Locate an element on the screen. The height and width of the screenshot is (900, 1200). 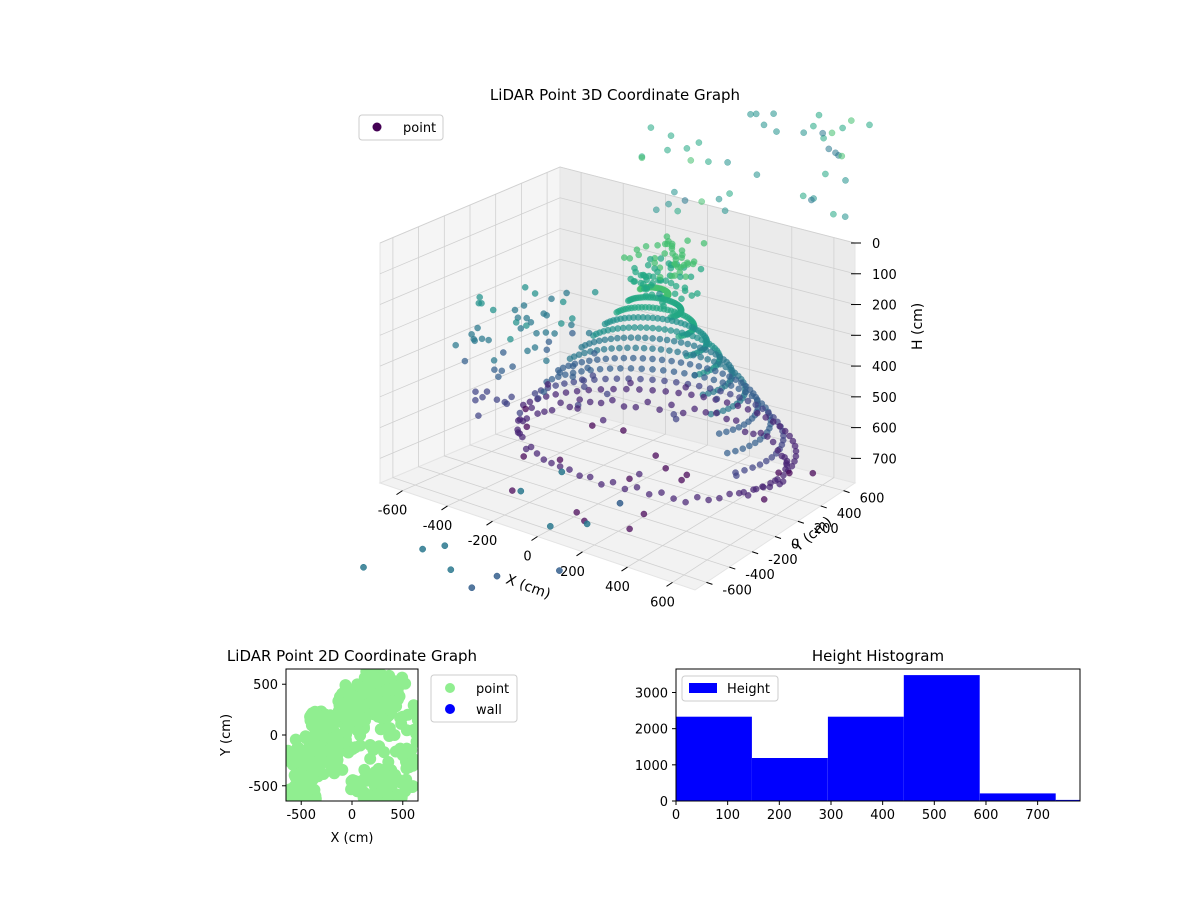
x-tick-label-3d: 0 is located at coordinates (527, 557).